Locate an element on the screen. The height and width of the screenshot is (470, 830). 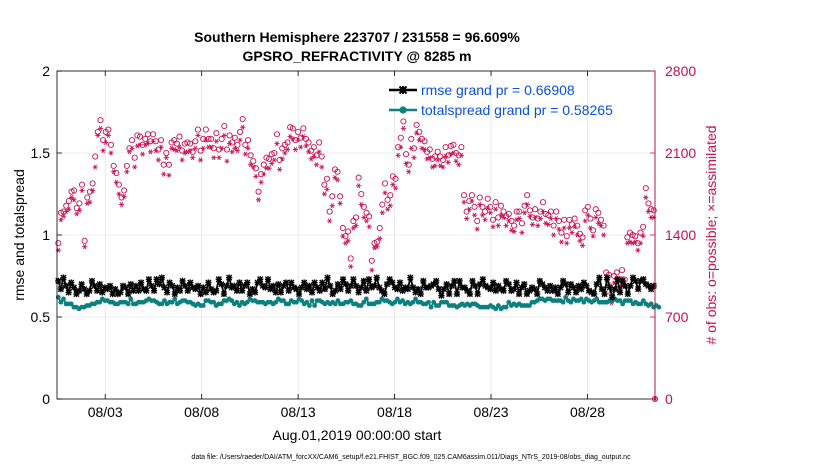
right-y-tick-label: 700 is located at coordinates (677, 317).